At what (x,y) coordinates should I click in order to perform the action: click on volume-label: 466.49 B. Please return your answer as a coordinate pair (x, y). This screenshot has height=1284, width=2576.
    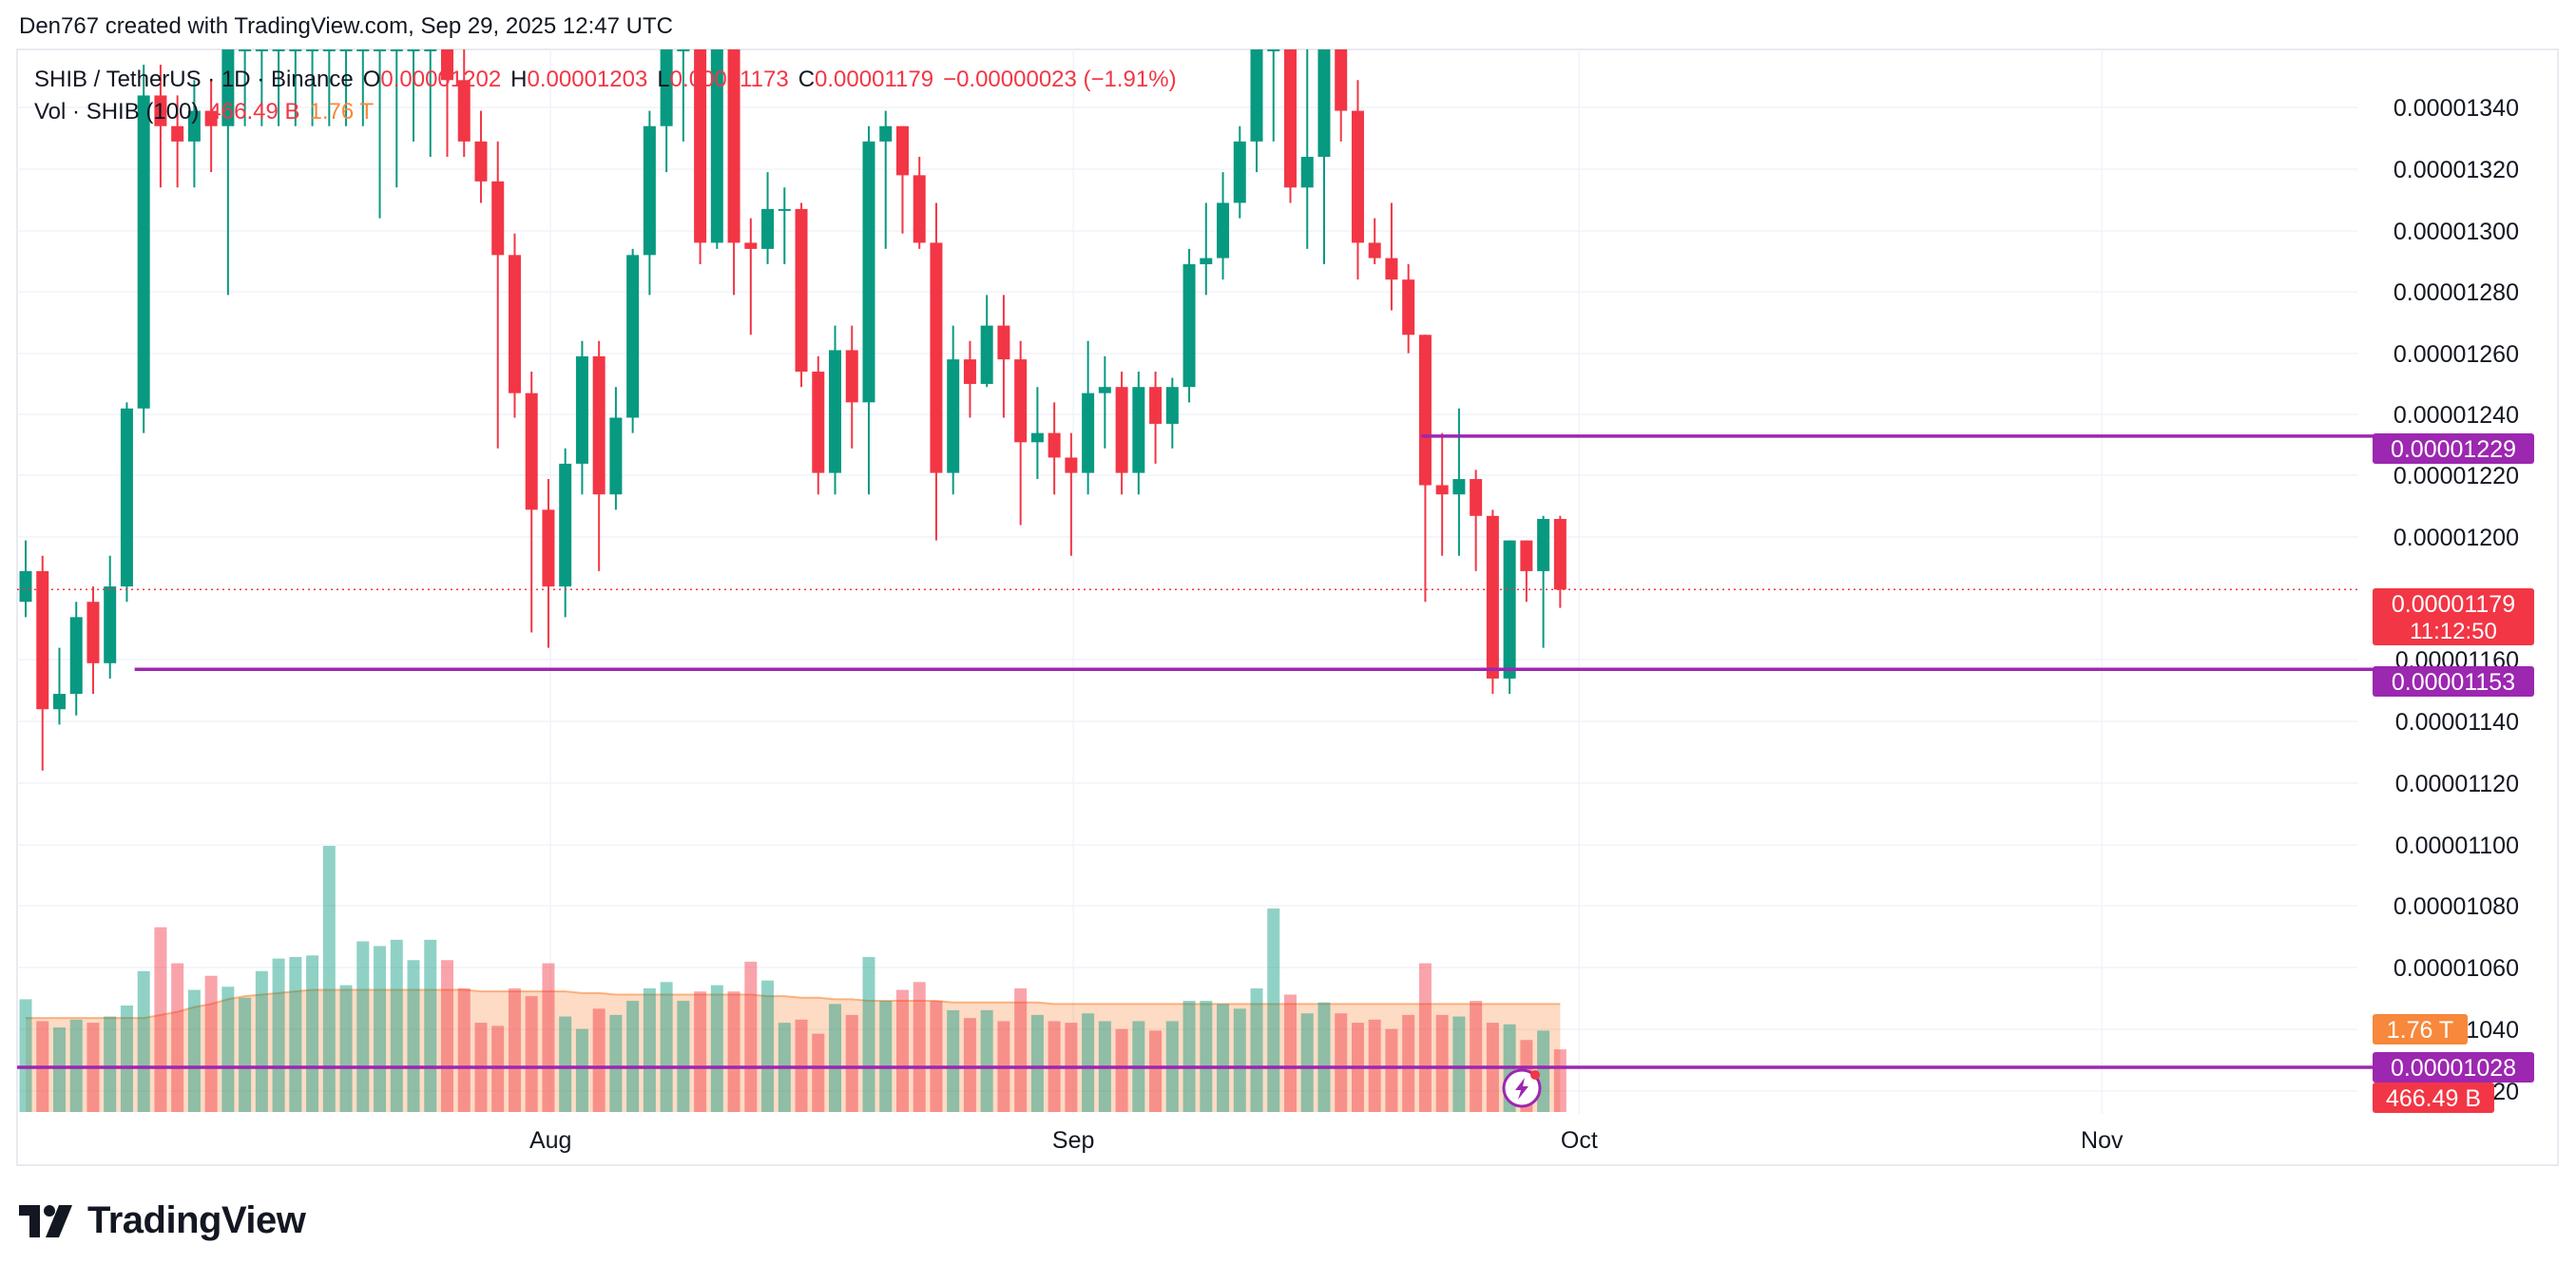
    Looking at the image, I should click on (2434, 1098).